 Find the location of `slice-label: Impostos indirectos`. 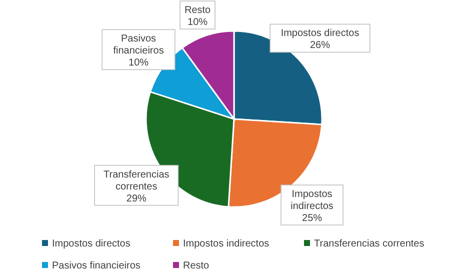

slice-label: Impostos indirectos is located at coordinates (312, 200).